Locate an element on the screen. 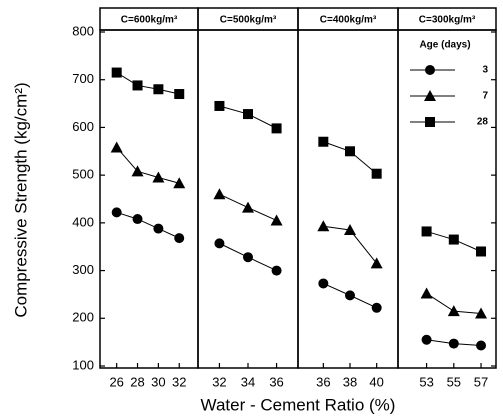  x-tick-label: 28 is located at coordinates (137, 381).